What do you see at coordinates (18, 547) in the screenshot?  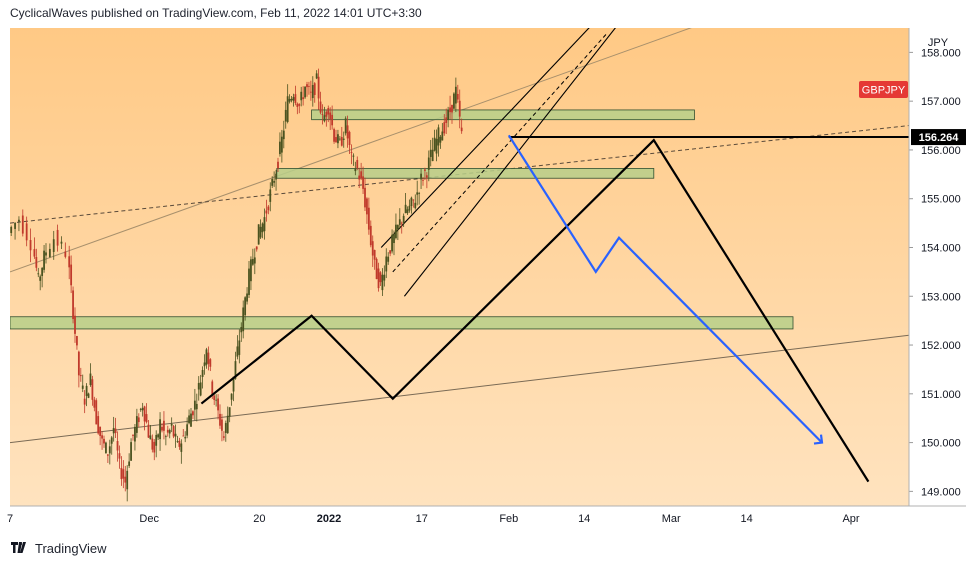 I see `tradingview-logo-icon` at bounding box center [18, 547].